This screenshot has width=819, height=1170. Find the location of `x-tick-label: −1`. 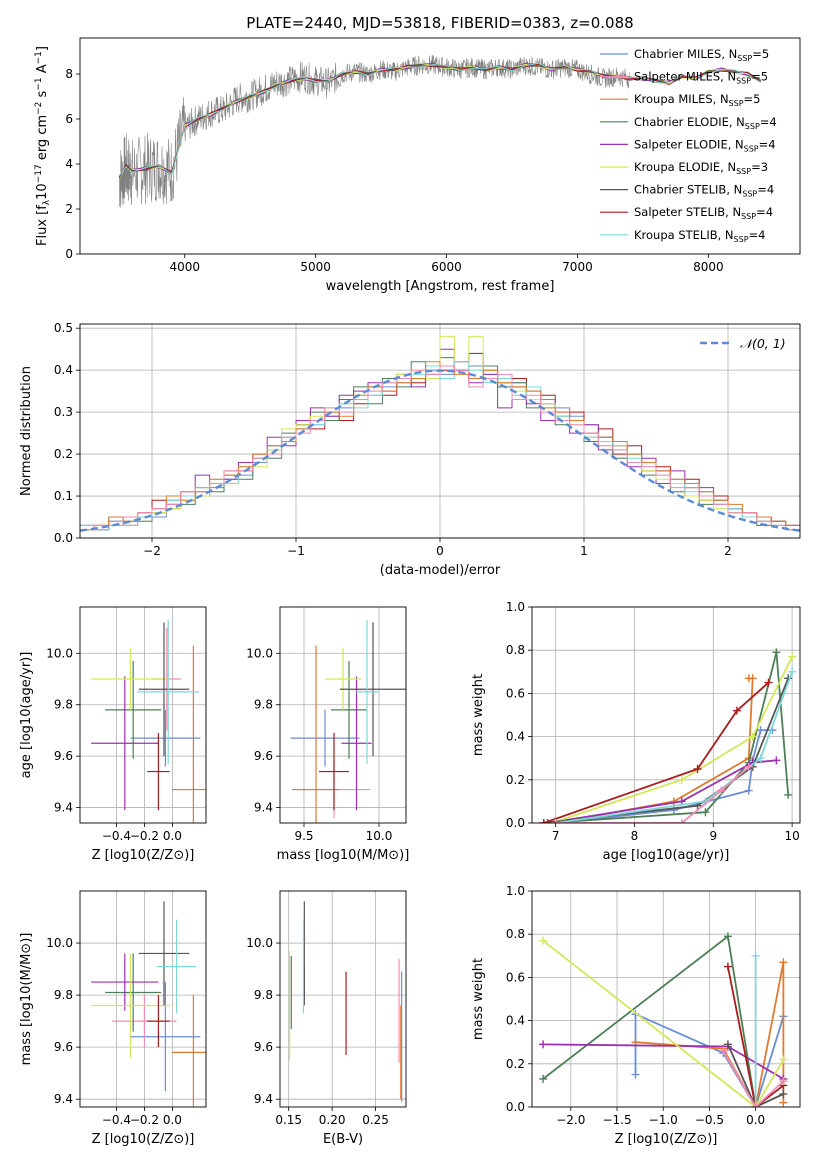

x-tick-label: −1 is located at coordinates (296, 551).